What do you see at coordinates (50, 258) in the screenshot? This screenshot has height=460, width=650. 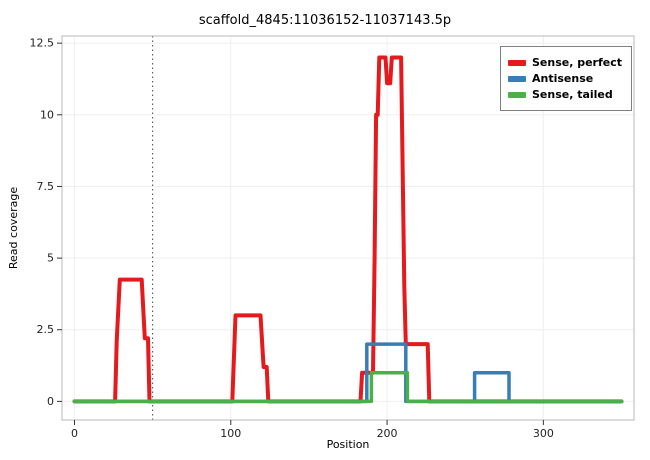 I see `y-tick-label: 5` at bounding box center [50, 258].